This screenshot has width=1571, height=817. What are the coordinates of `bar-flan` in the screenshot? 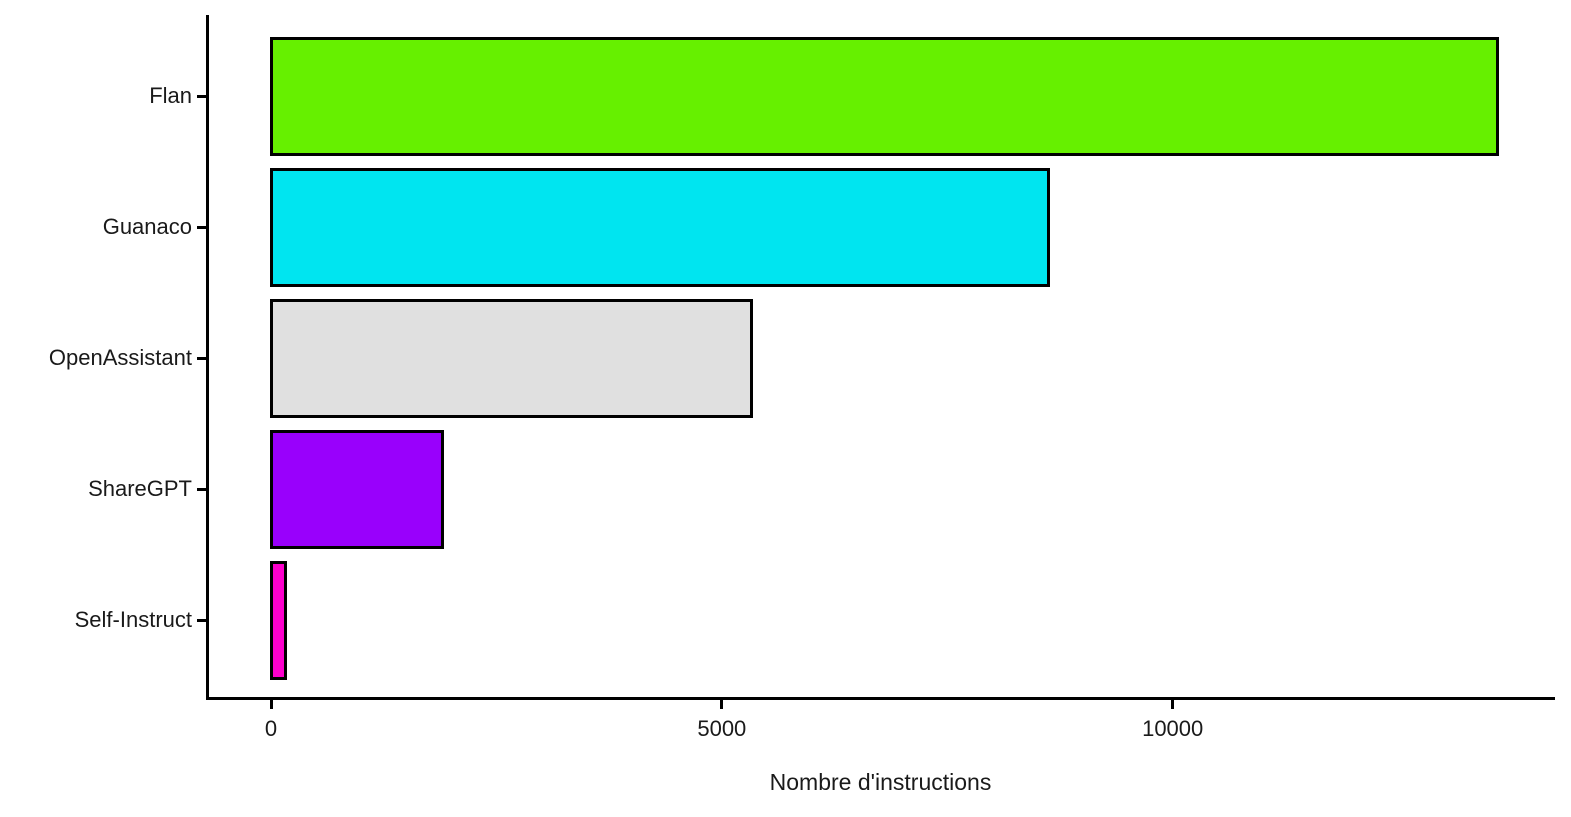 It's located at (884, 96).